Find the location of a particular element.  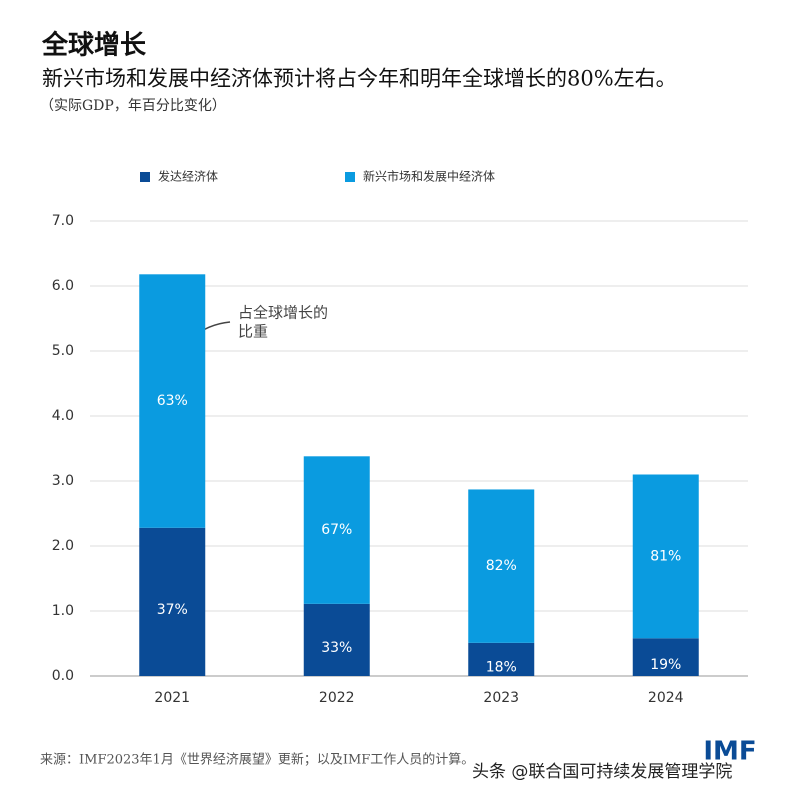

y-tick-label: 4.0 is located at coordinates (63, 416).